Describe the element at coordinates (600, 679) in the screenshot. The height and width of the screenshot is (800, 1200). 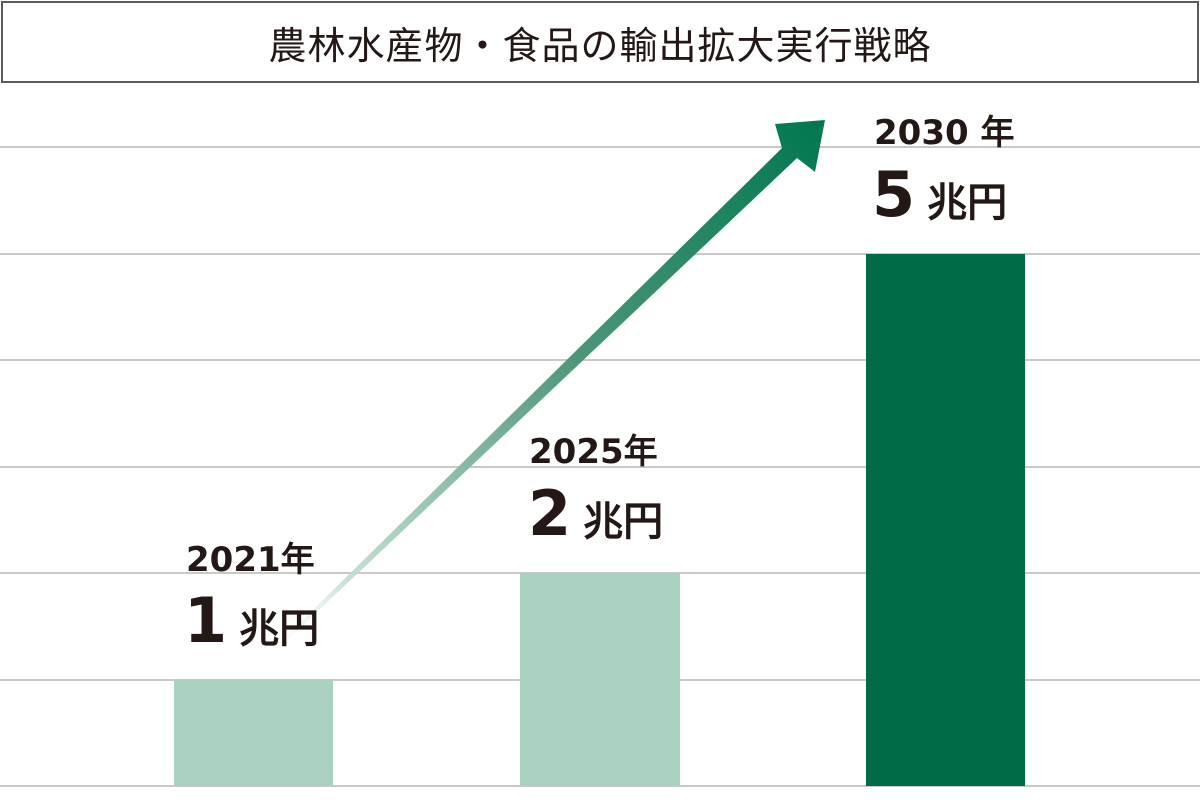
I see `bar-2025` at that location.